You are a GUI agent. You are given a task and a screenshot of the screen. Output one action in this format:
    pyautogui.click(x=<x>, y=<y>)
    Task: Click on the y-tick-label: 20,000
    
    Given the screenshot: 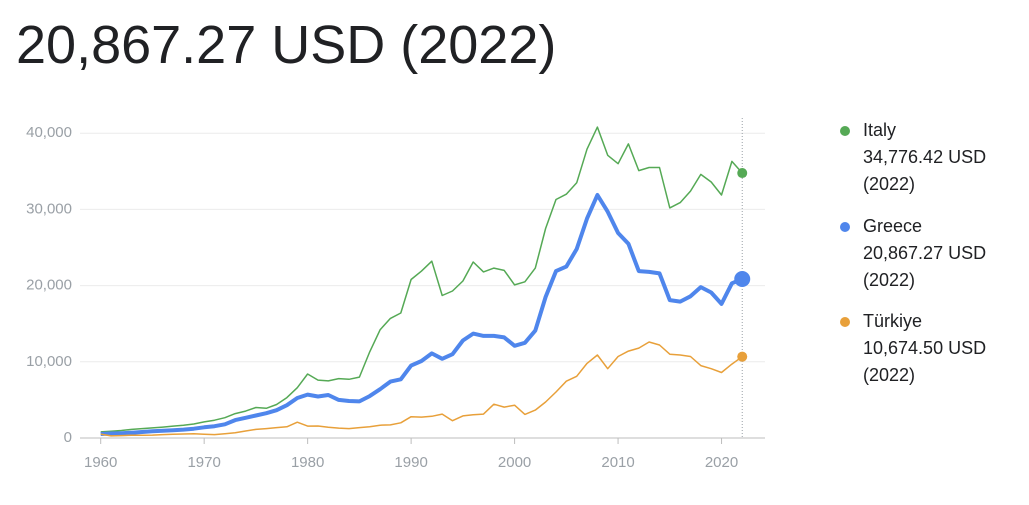 What is the action you would take?
    pyautogui.click(x=49, y=285)
    